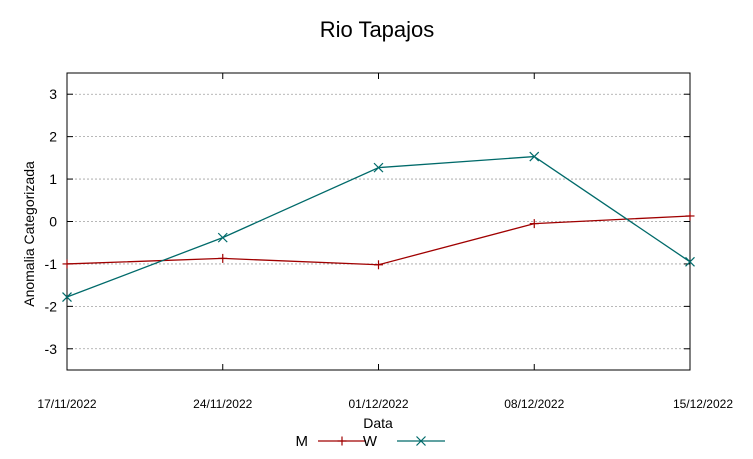 This screenshot has width=753, height=459. What do you see at coordinates (29, 234) in the screenshot?
I see `y-axis-label: Anomalia Categorizada` at bounding box center [29, 234].